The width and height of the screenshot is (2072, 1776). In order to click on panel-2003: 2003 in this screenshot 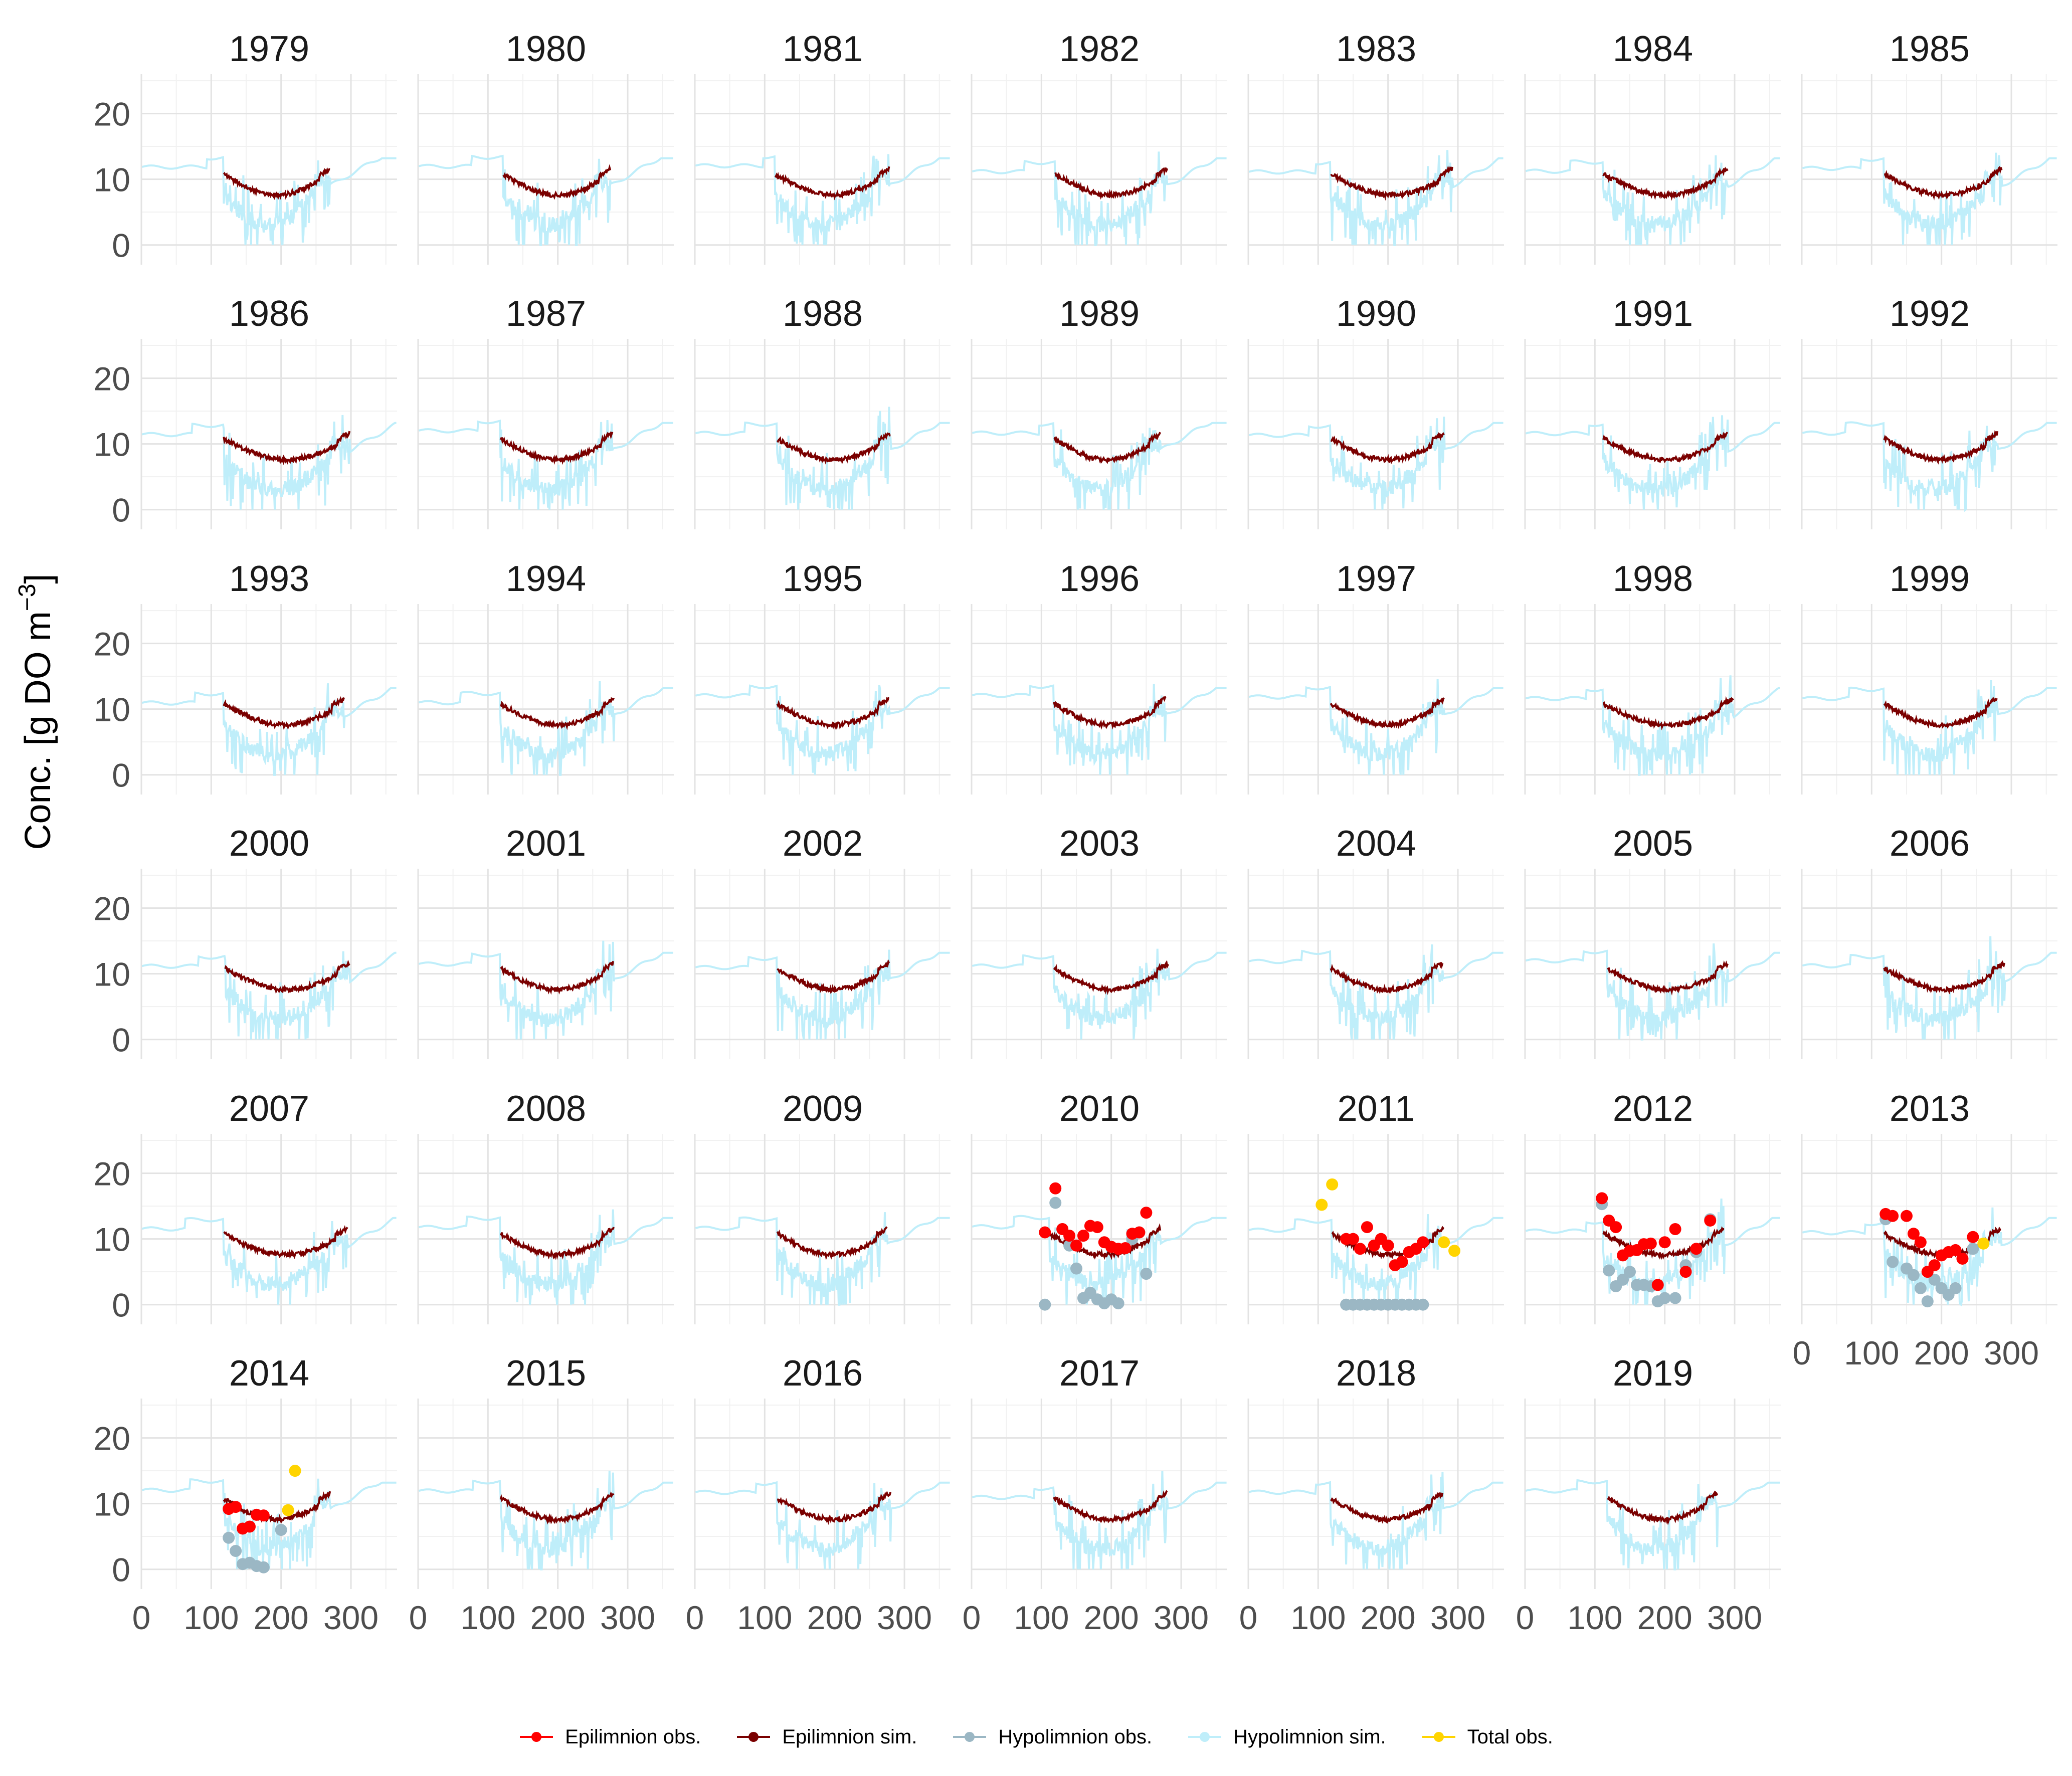, I will do `click(1099, 941)`.